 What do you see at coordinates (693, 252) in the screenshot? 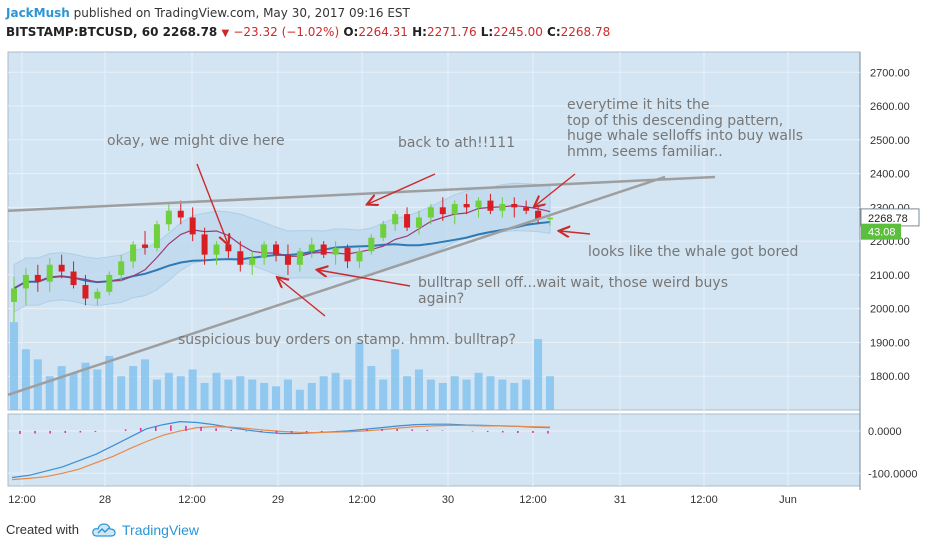
I see `annotation-text: looks like the whale got bored` at bounding box center [693, 252].